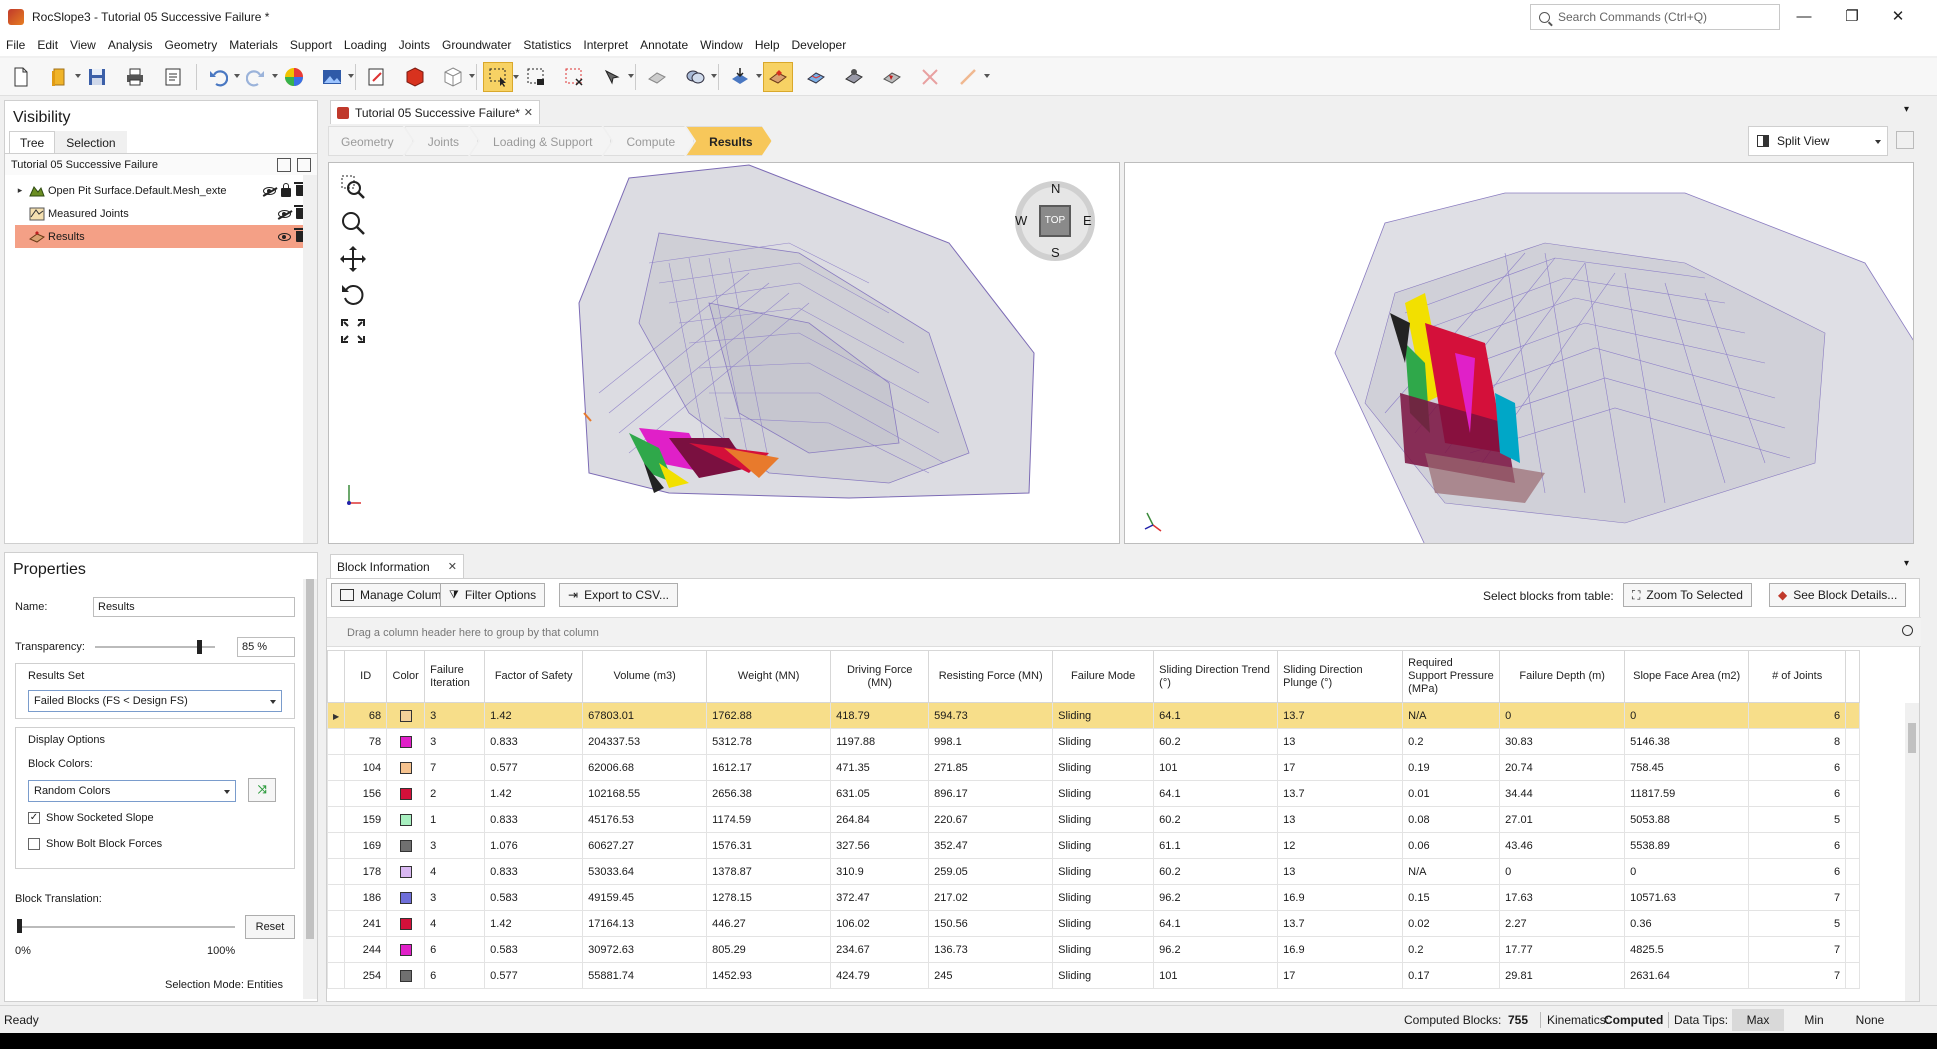 This screenshot has width=1937, height=1049. Describe the element at coordinates (155, 647) in the screenshot. I see `transparency-slider` at that location.